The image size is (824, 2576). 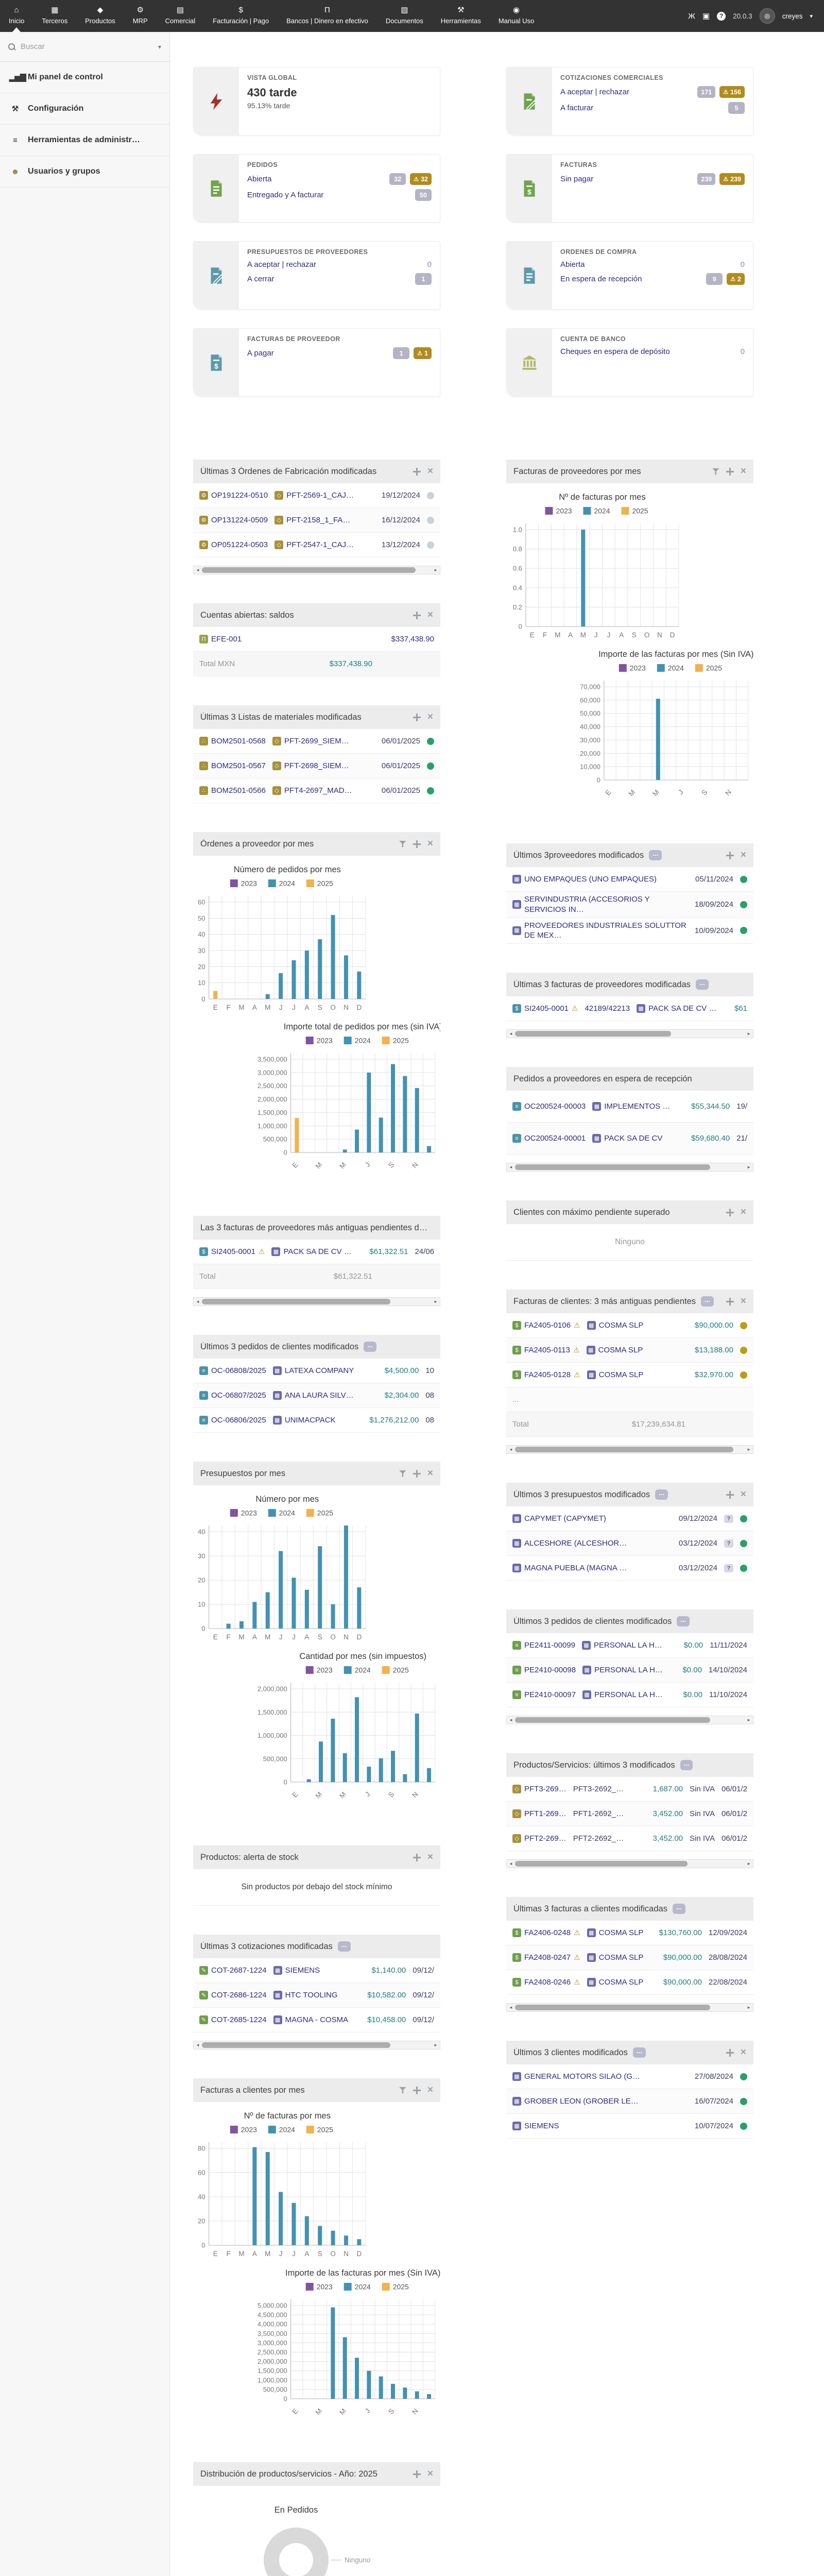 I want to click on record-link: ≡ PE2411-00099, so click(x=544, y=1645).